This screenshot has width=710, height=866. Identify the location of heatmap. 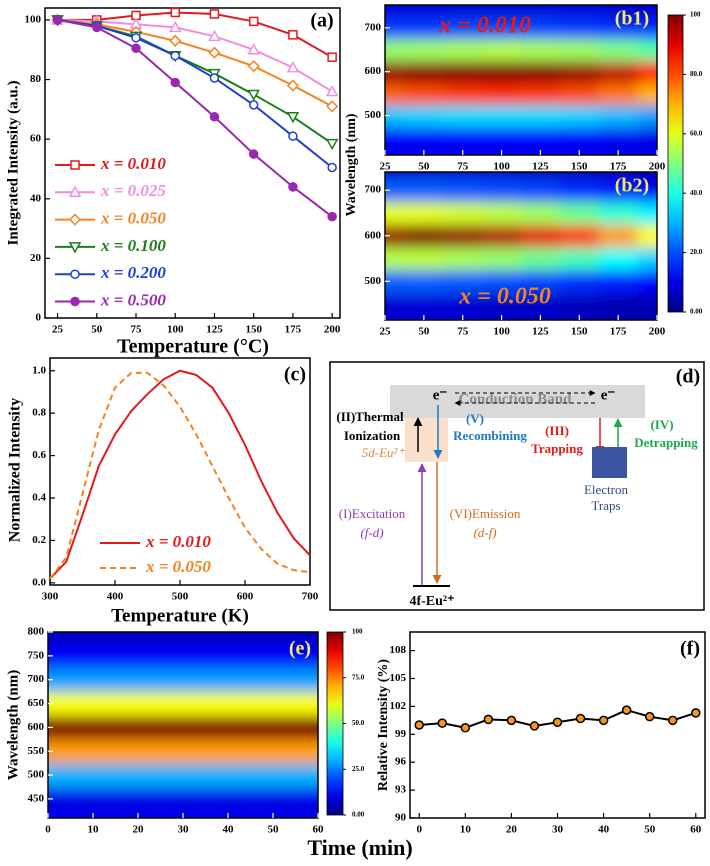
(183, 725).